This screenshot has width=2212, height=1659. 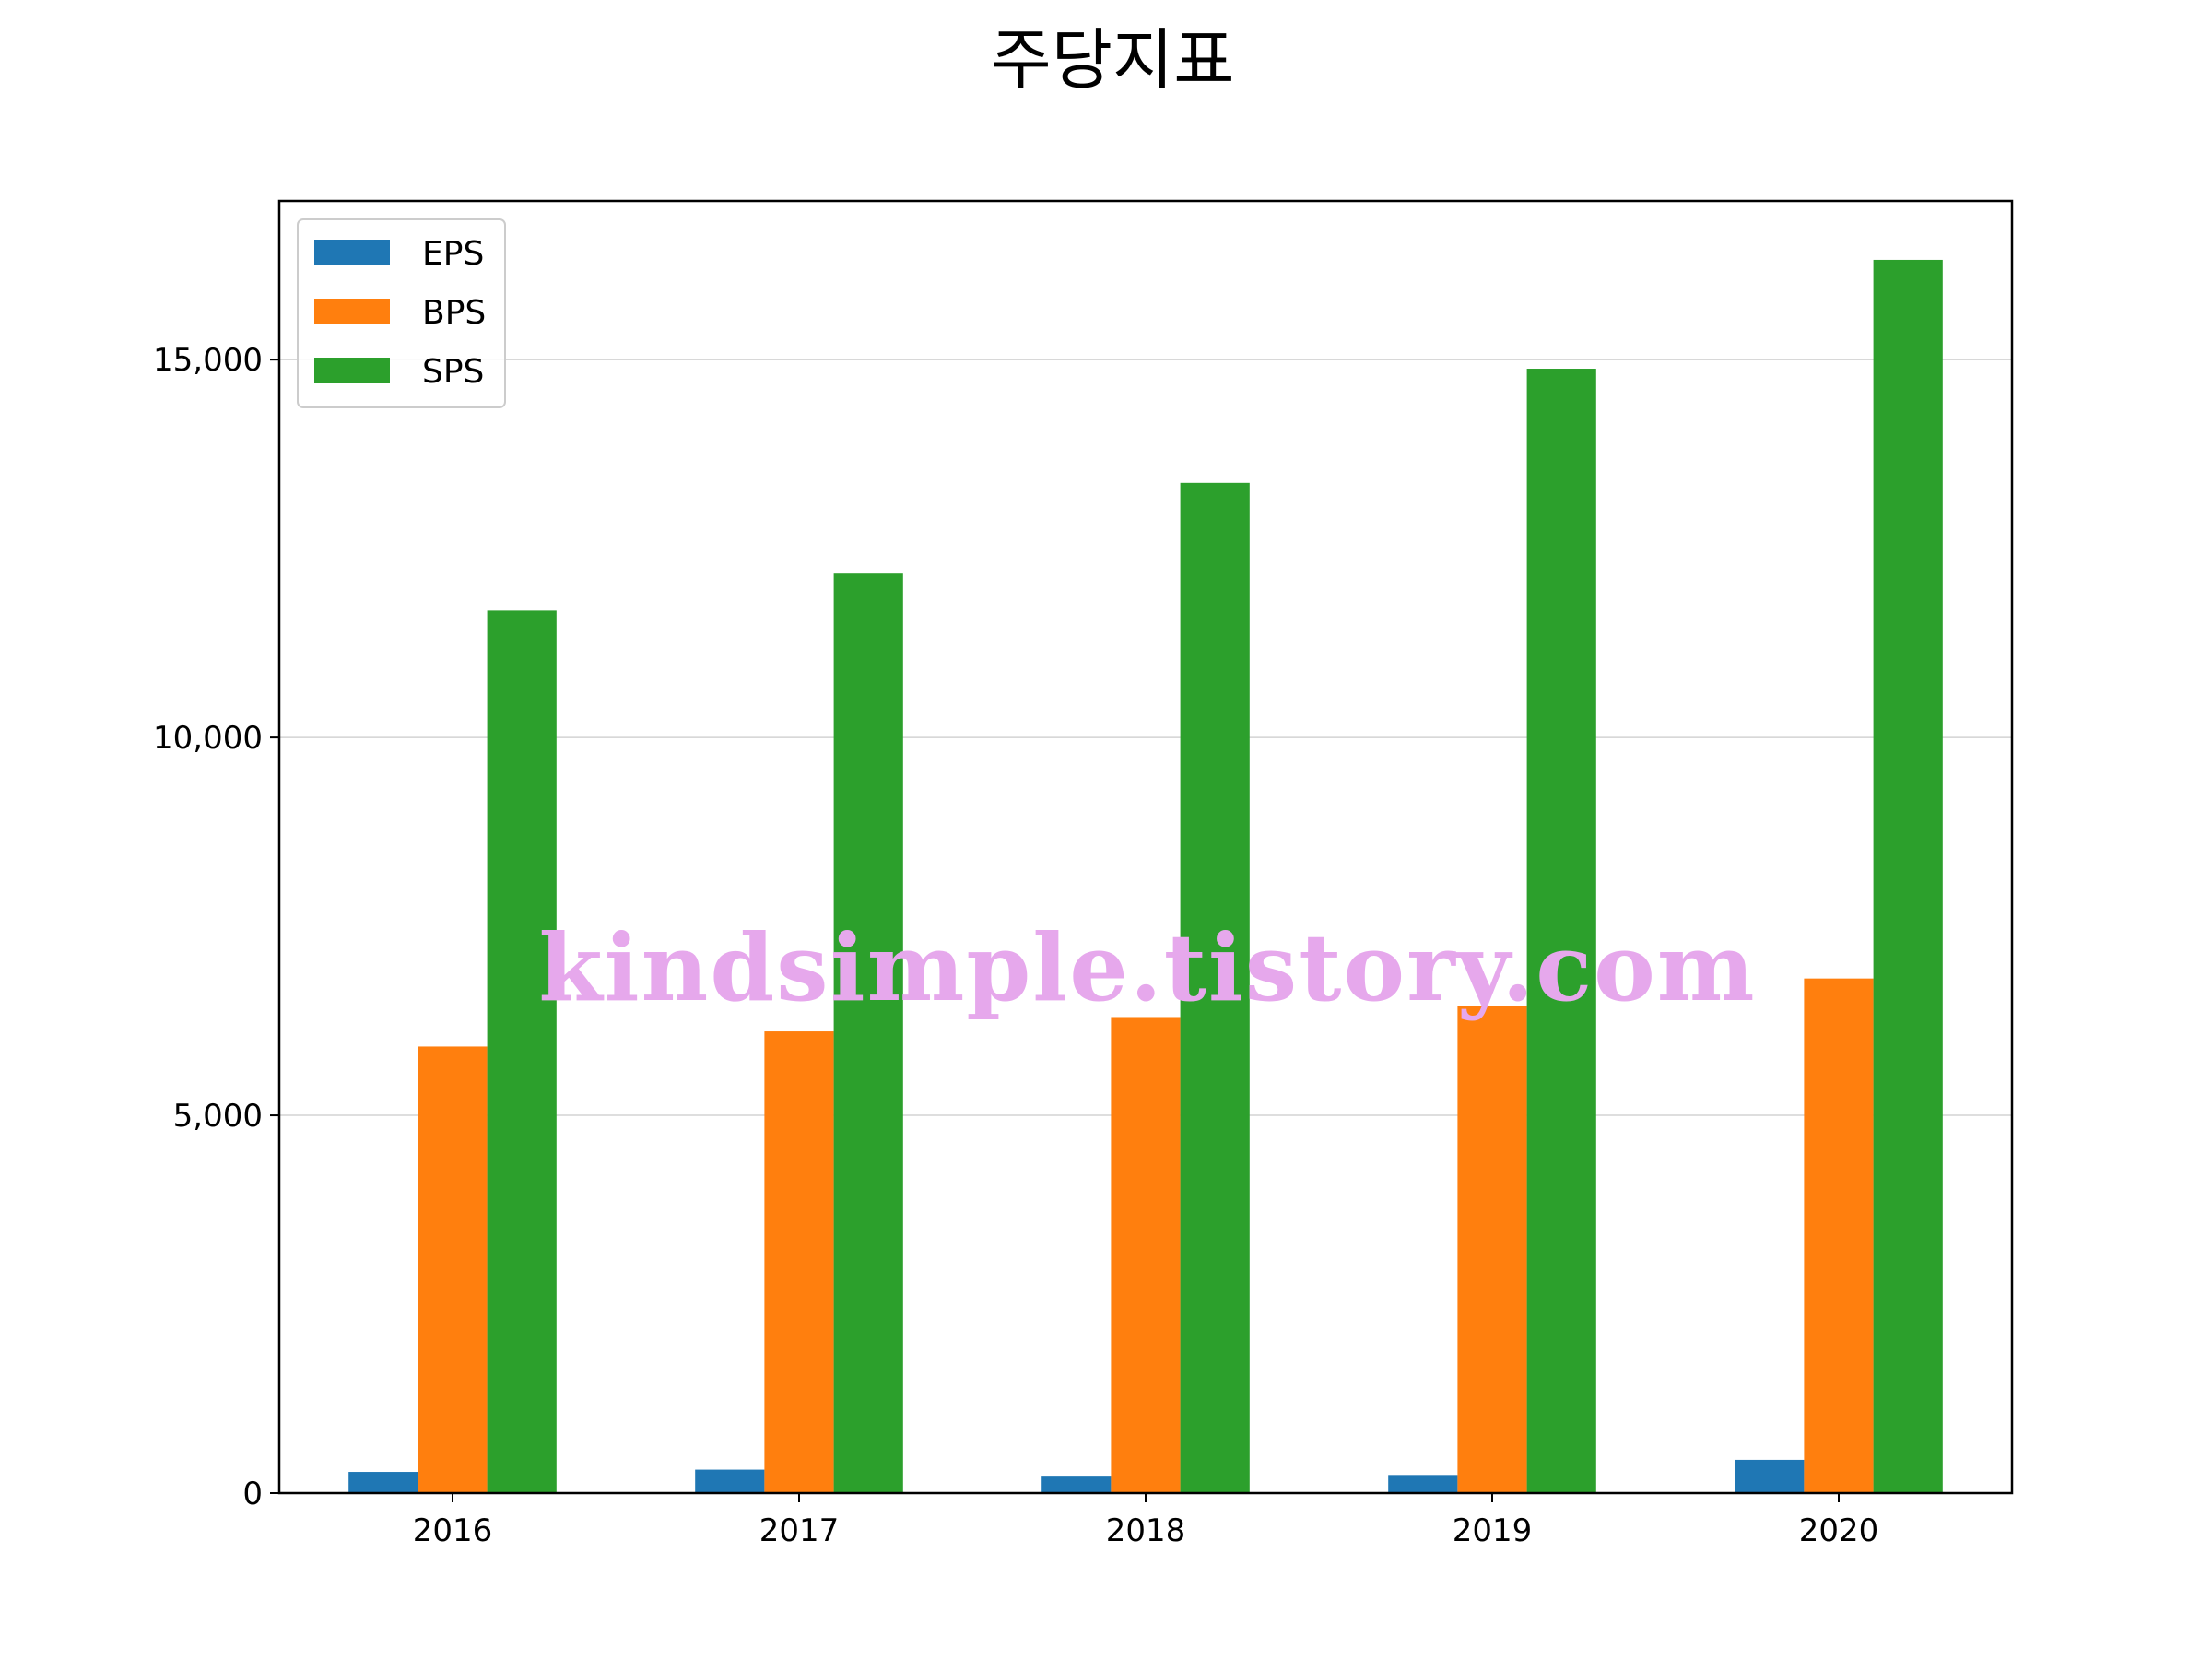 I want to click on bar-eps-2018, so click(x=1076, y=1484).